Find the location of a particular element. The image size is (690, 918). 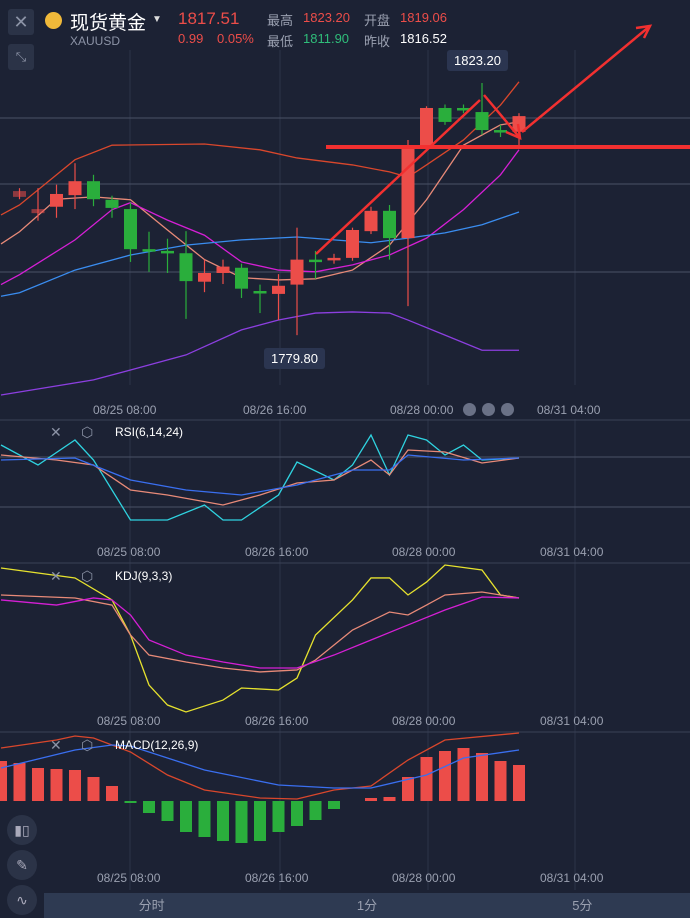

macd-title: MACD(12,26,9) is located at coordinates (157, 745).